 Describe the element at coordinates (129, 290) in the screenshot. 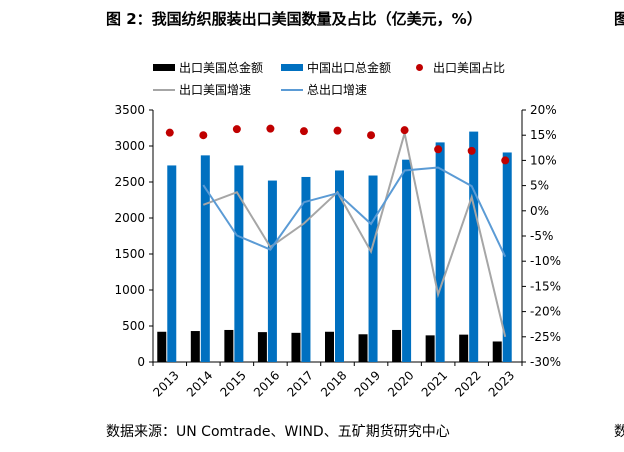

I see `left-axis-tick-label: 1000` at that location.